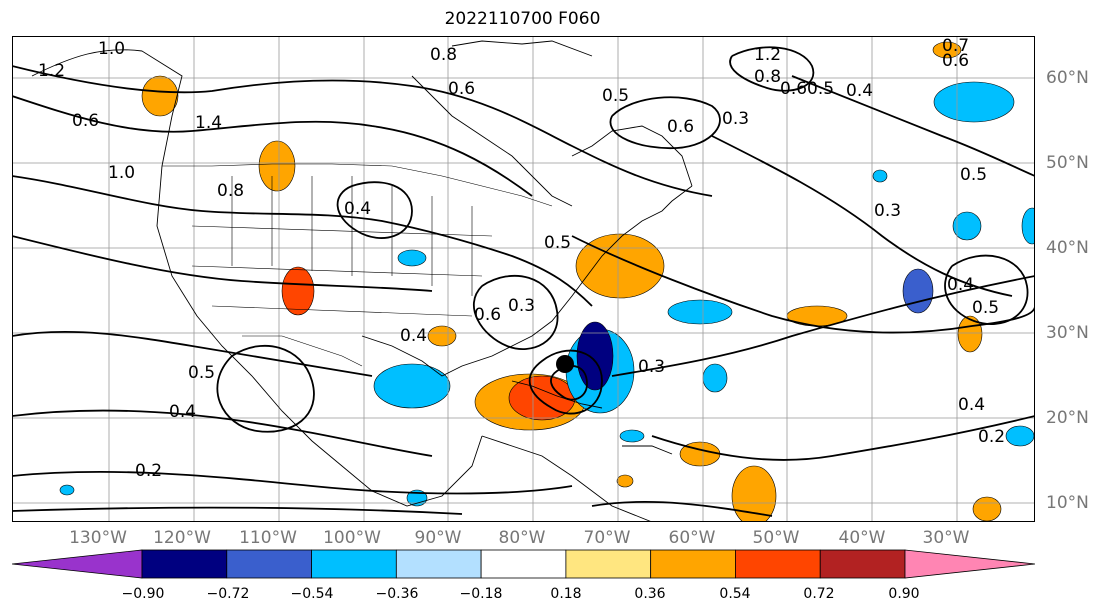 The width and height of the screenshot is (1105, 615). I want to click on lon-label: 50°W, so click(776, 538).